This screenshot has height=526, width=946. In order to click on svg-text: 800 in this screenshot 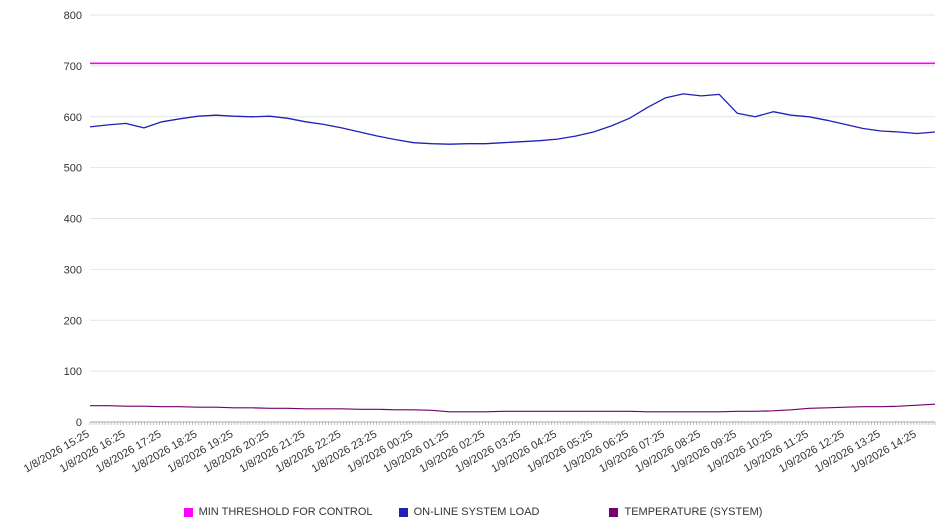, I will do `click(73, 16)`.